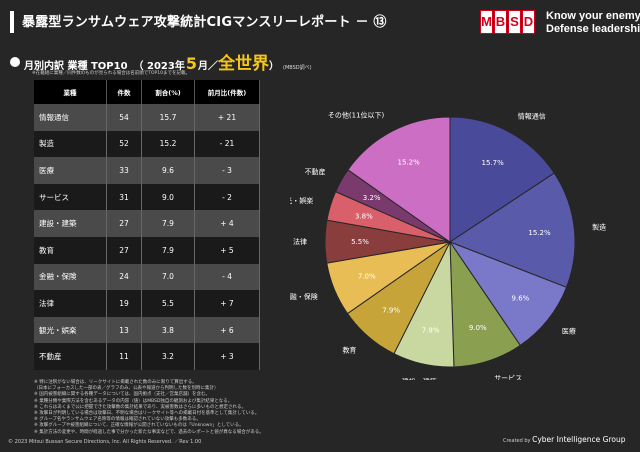  What do you see at coordinates (70, 197) in the screenshot?
I see `cell-industry: サービス` at bounding box center [70, 197].